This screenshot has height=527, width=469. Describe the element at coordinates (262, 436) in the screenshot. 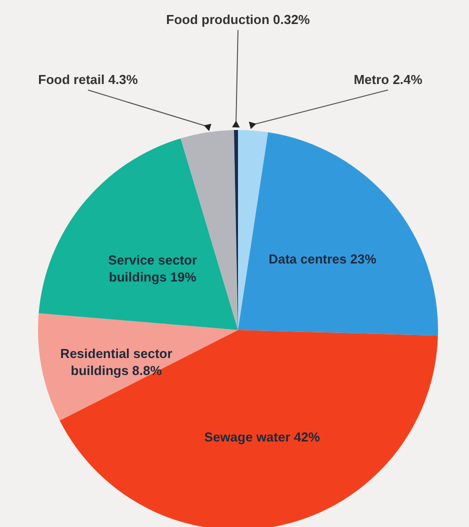

I see `slice-label: Sewage water 42%` at that location.